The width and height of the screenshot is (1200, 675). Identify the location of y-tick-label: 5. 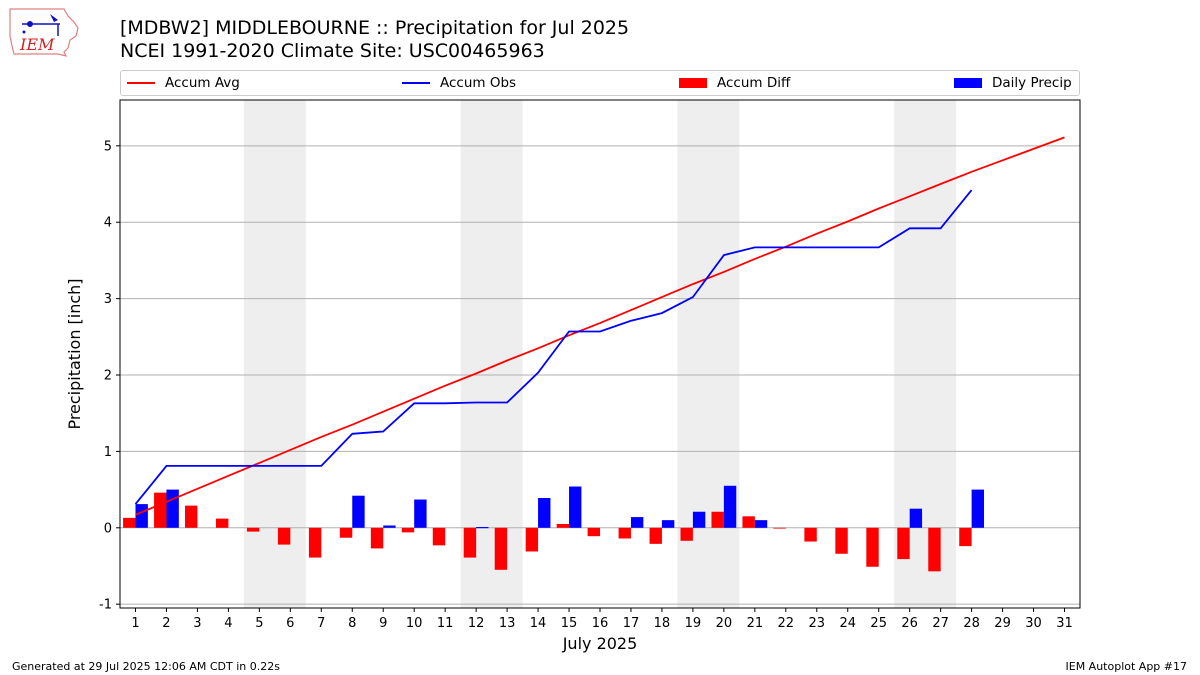
(108, 146).